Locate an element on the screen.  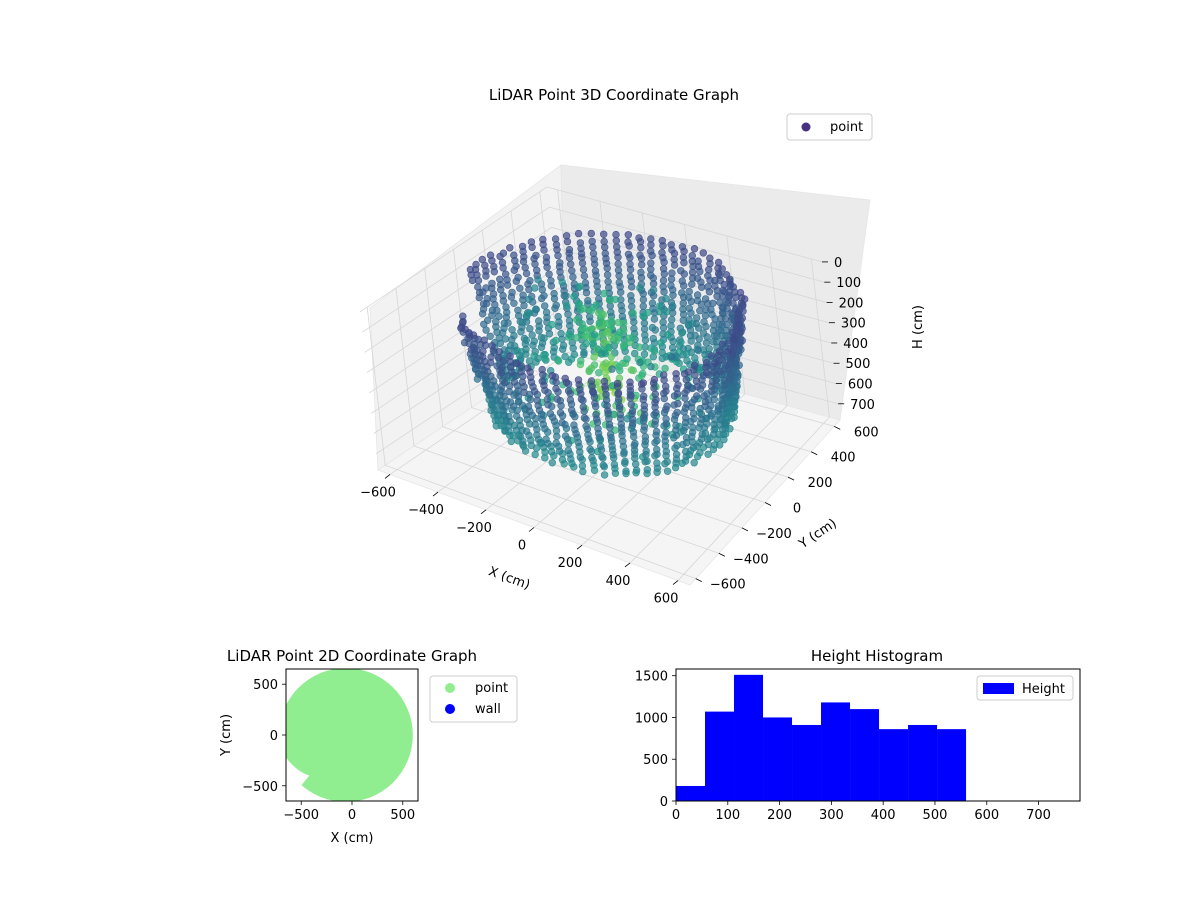
legend-3d: point is located at coordinates (829, 127).